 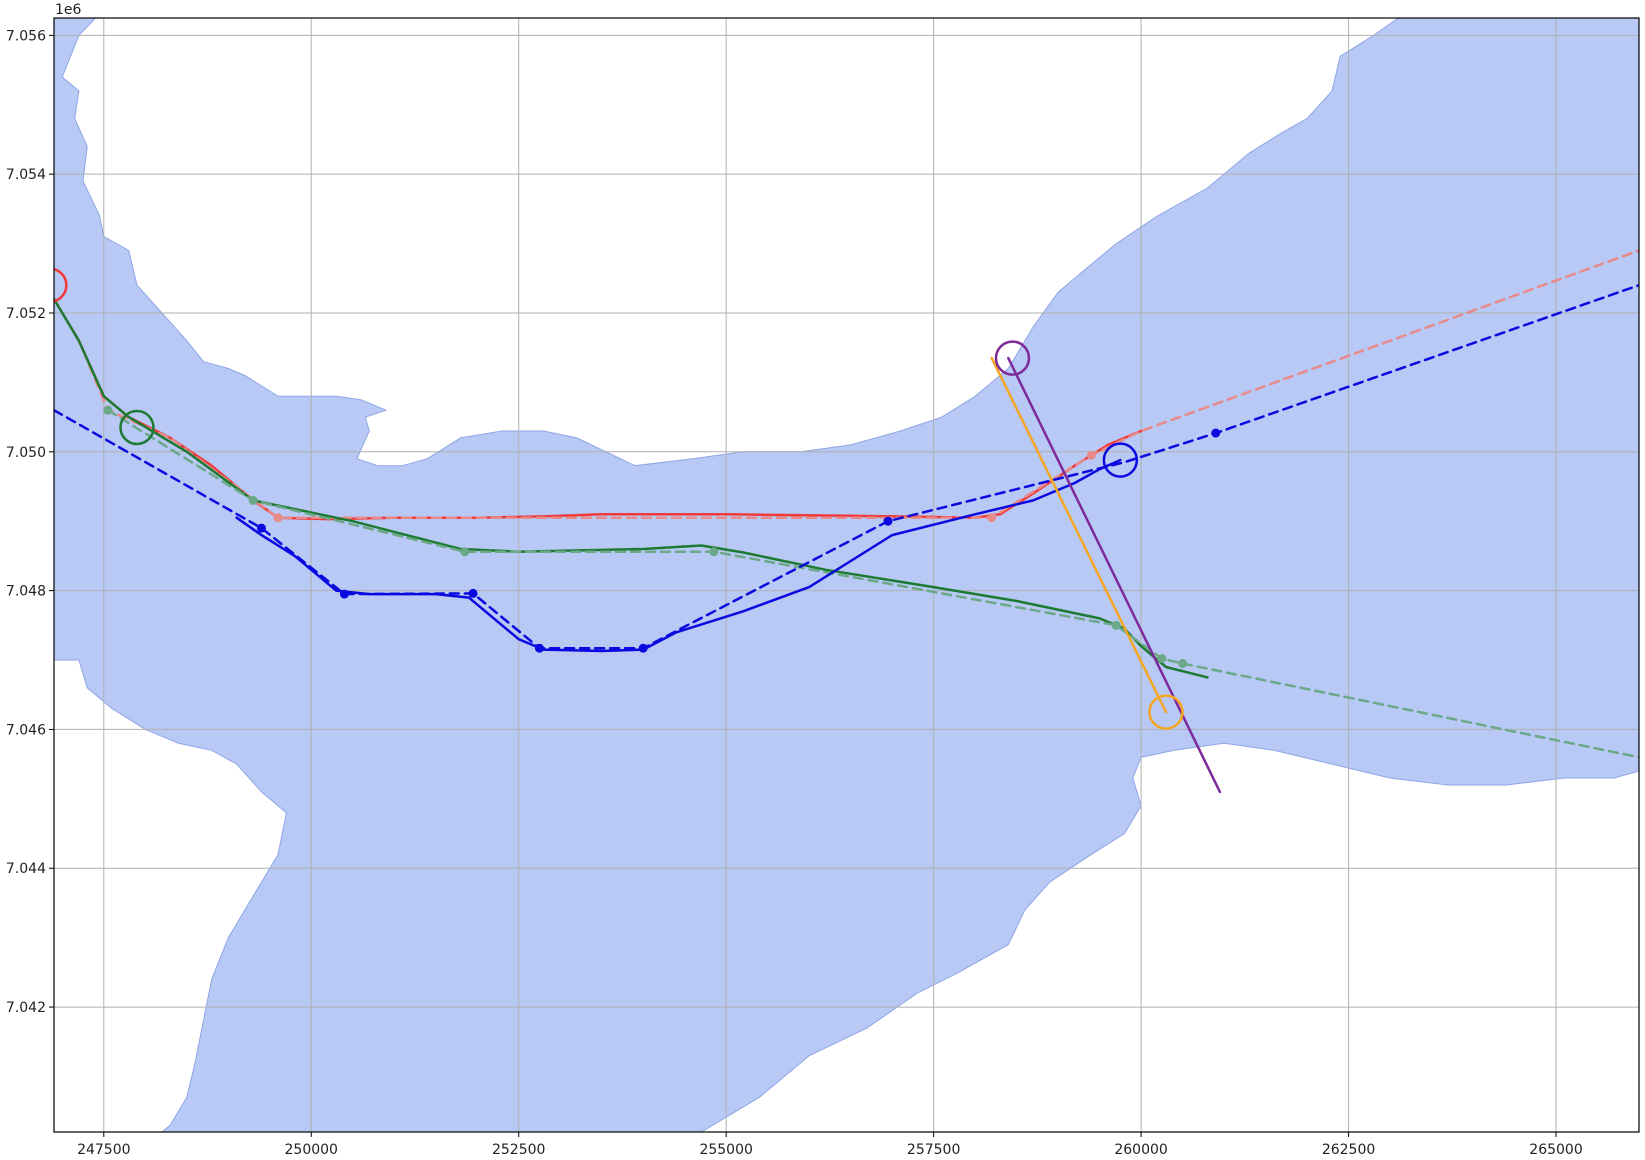 I want to click on x-tick-label: 260000, so click(x=1140, y=1150).